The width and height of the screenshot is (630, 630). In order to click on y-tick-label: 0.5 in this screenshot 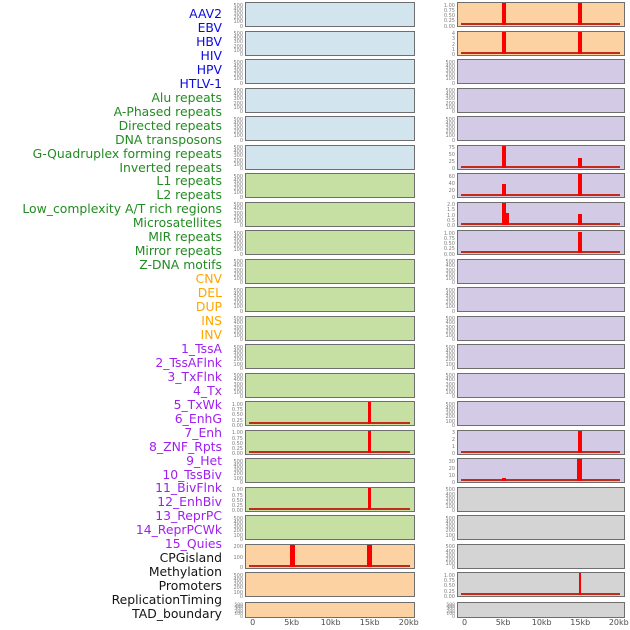, I will do `click(451, 220)`.